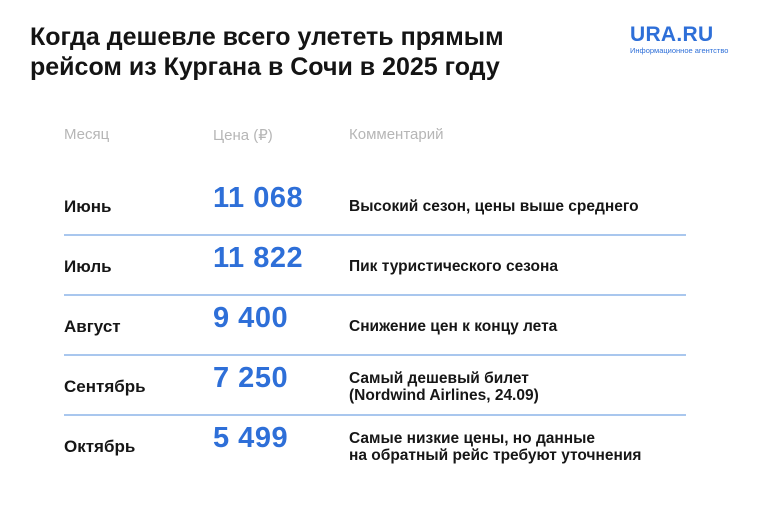 The image size is (760, 506). I want to click on logo-tagline: Информационное агентство, so click(679, 50).